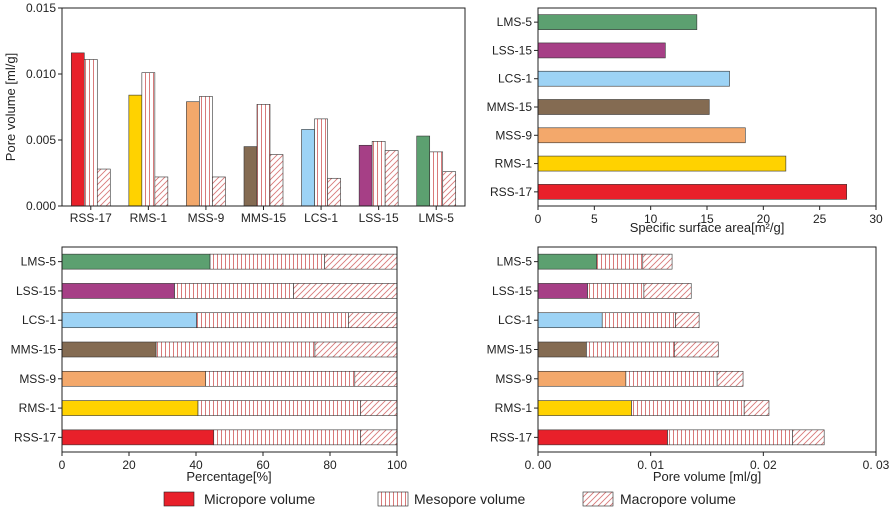 This screenshot has width=892, height=512. What do you see at coordinates (279, 408) in the screenshot?
I see `bar-rms-1-meso` at bounding box center [279, 408].